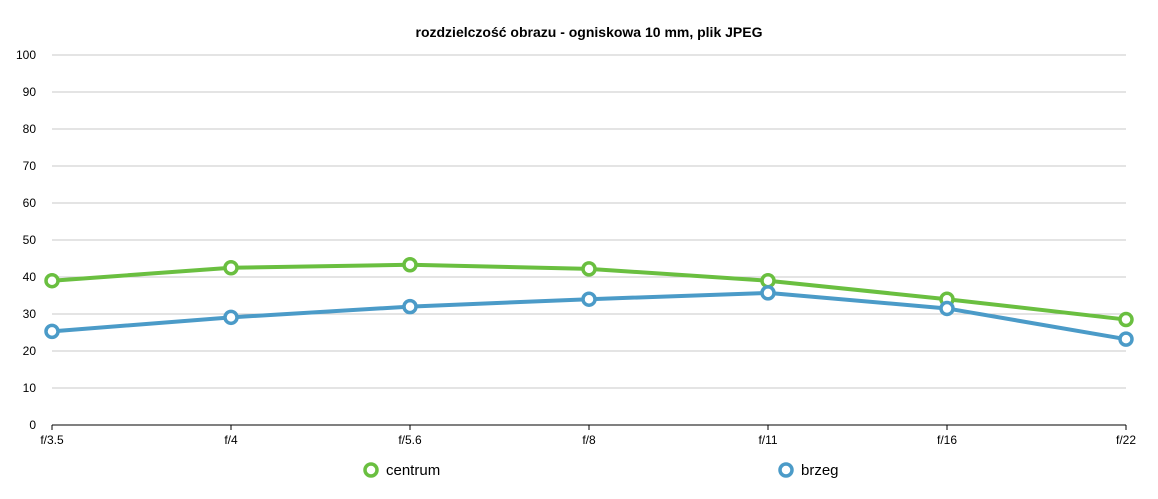  Describe the element at coordinates (1126, 440) in the screenshot. I see `x-tick-label: f/22` at that location.